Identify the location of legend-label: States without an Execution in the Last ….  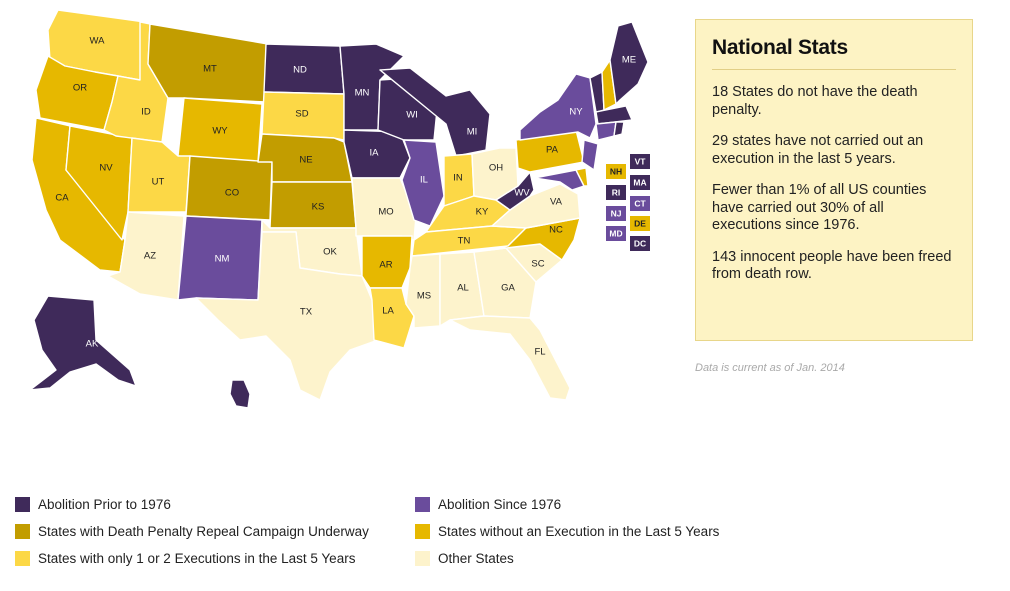
(579, 531).